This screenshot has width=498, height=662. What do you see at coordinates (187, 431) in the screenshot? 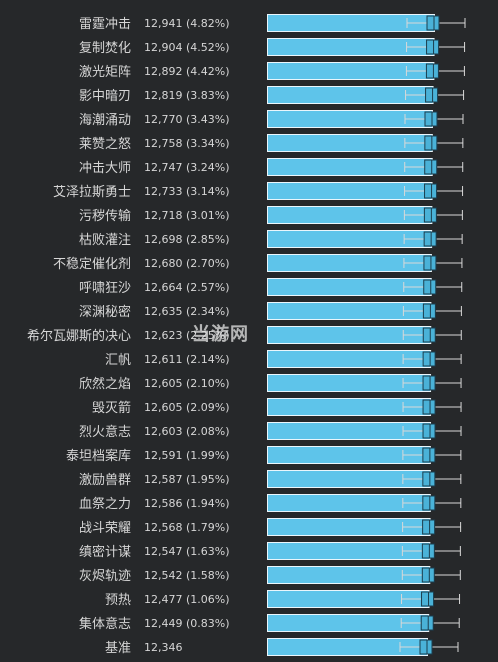
I see `value-label: 12,603 (2.08%)` at bounding box center [187, 431].